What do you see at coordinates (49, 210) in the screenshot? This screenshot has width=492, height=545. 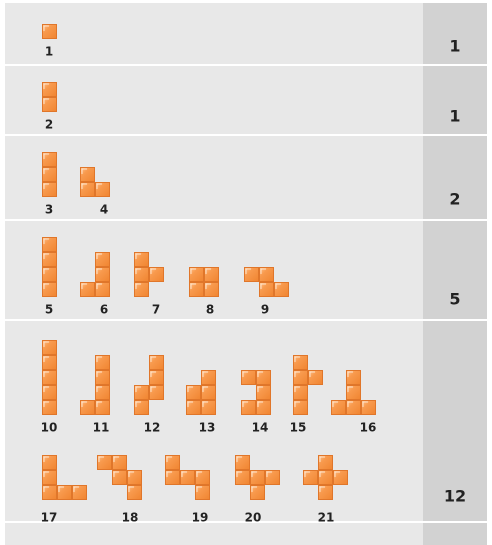 I see `shape-label: 3` at bounding box center [49, 210].